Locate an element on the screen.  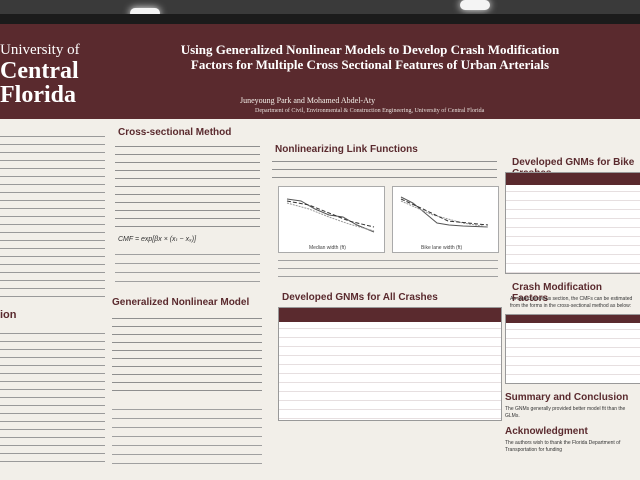
nonlinearizing-body is located at coordinates (384, 170).